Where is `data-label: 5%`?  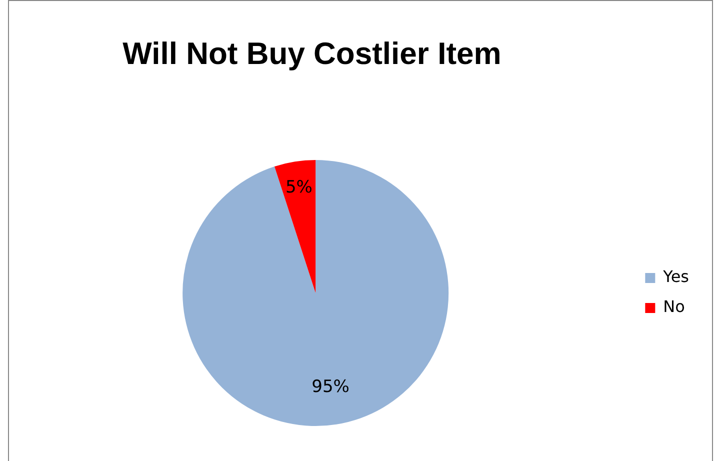 data-label: 5% is located at coordinates (298, 187).